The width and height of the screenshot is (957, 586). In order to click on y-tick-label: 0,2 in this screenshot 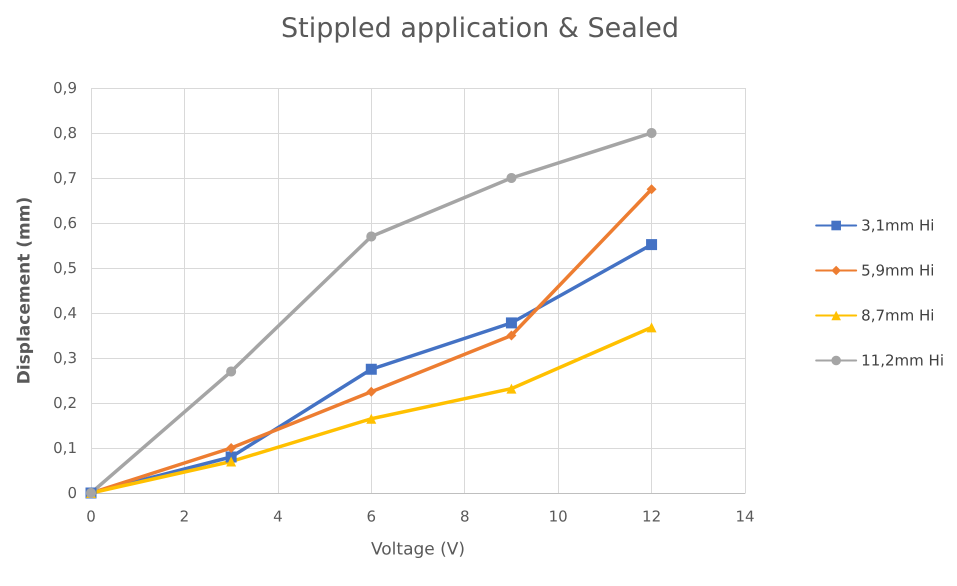, I will do `click(65, 403)`.